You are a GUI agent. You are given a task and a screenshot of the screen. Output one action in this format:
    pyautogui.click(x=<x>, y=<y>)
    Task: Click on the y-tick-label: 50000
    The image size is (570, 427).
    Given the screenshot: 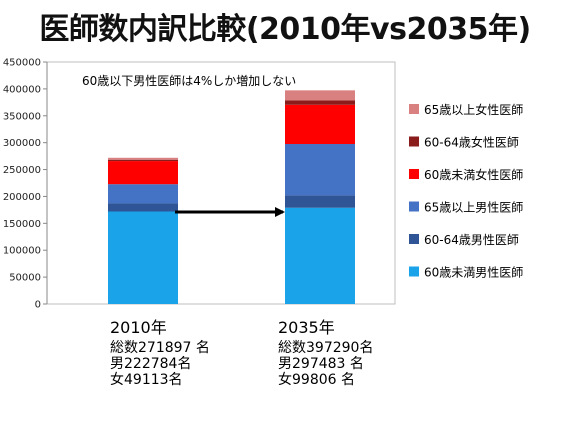 What is the action you would take?
    pyautogui.click(x=25, y=278)
    